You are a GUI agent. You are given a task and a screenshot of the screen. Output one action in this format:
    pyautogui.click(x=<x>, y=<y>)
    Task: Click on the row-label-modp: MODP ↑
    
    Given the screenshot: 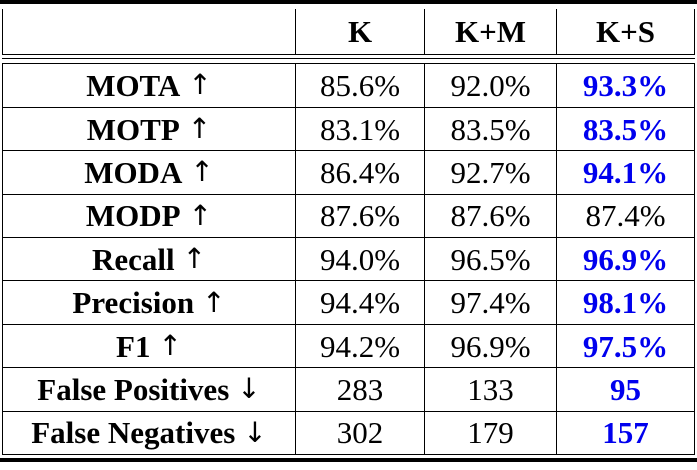 What is the action you would take?
    pyautogui.click(x=149, y=216)
    